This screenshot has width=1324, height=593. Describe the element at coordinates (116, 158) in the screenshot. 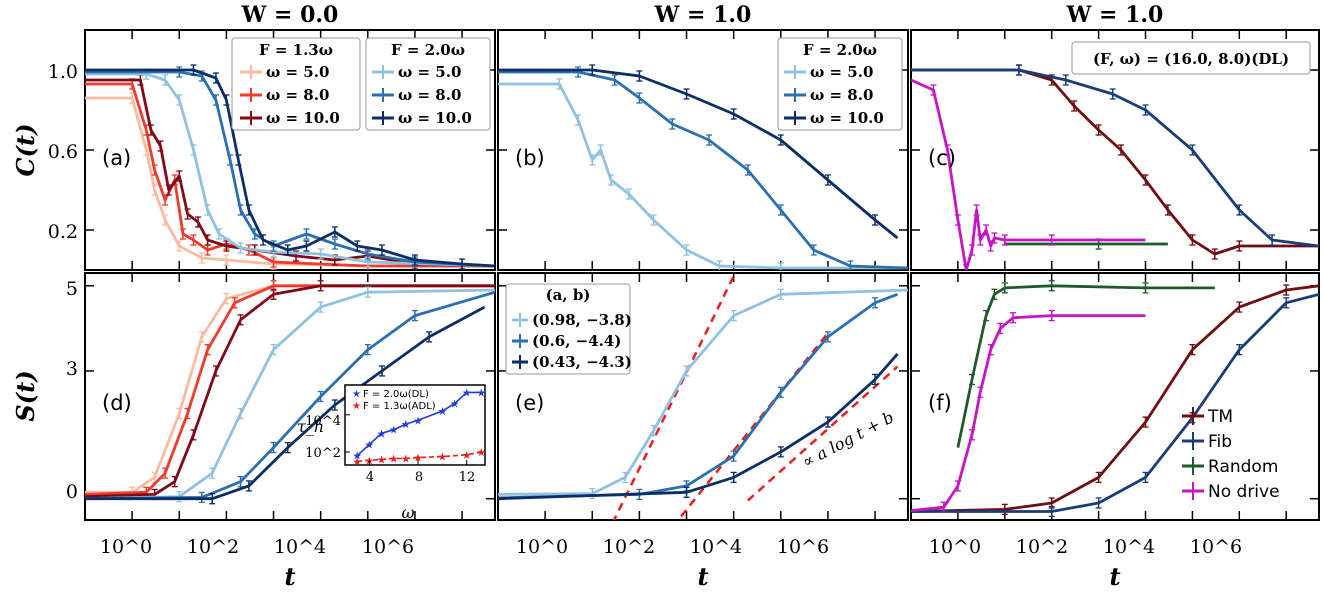

I see `panel-label-a: (a)` at that location.